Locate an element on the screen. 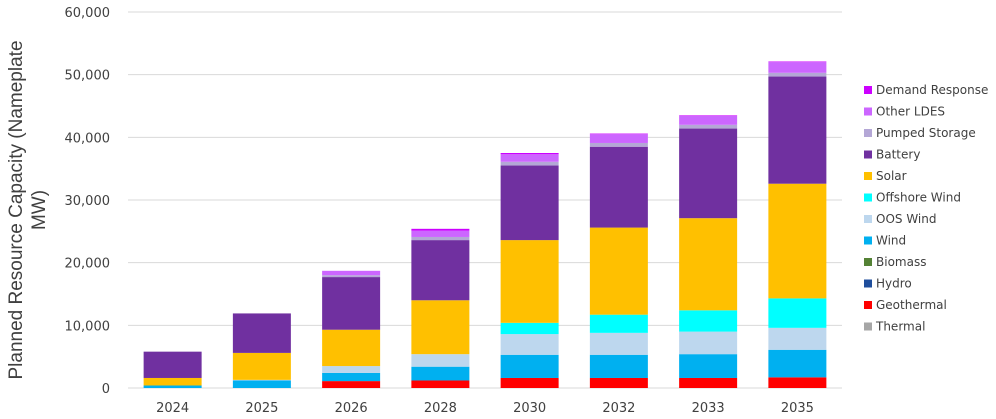 The image size is (996, 419). legend-swatch-hydro is located at coordinates (868, 283).